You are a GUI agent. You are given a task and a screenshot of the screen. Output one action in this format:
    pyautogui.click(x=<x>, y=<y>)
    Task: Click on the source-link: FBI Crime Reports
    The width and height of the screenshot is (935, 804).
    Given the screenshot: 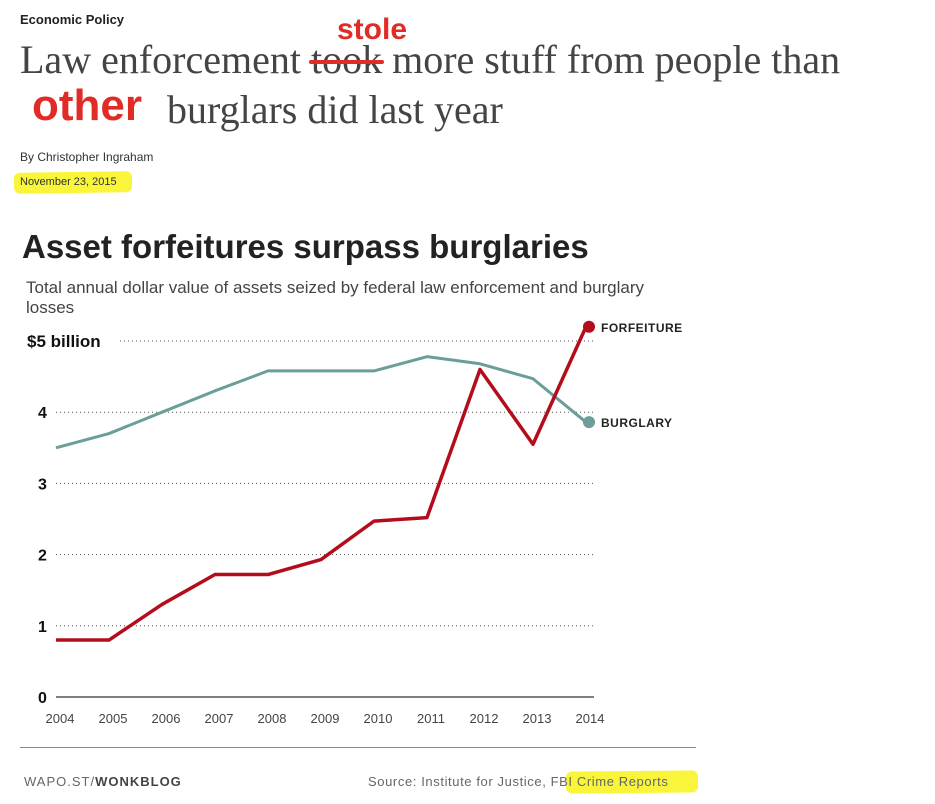 What is the action you would take?
    pyautogui.click(x=609, y=781)
    